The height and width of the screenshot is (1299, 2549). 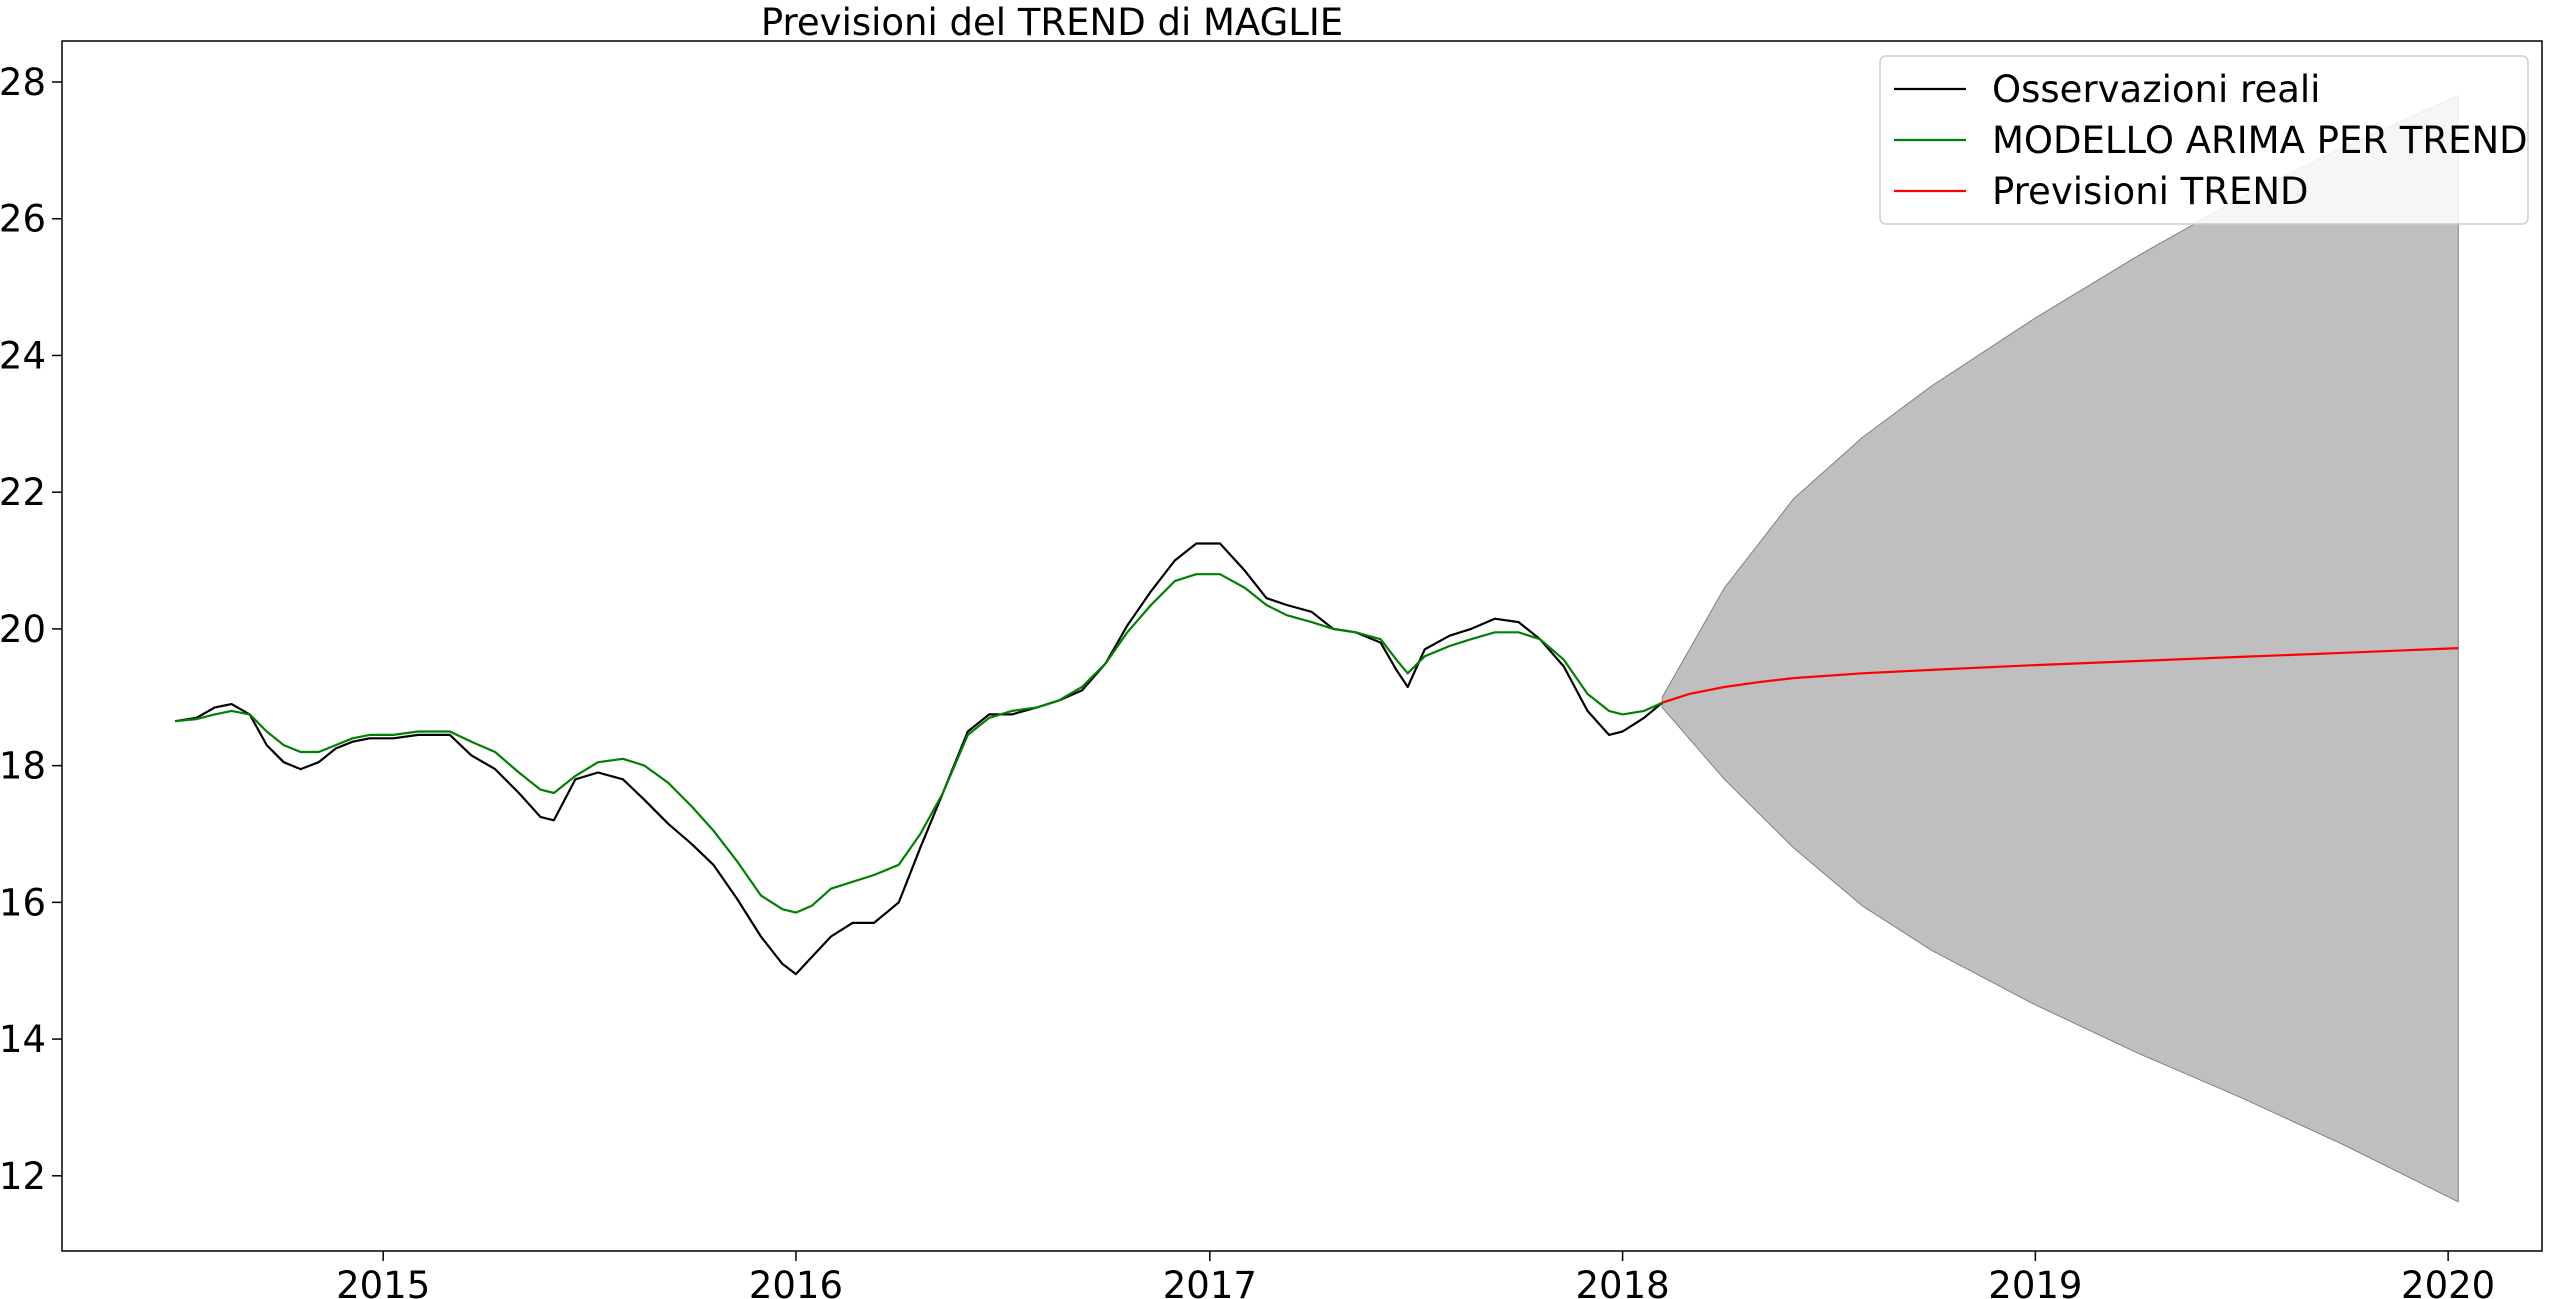 What do you see at coordinates (1415, 1275) in the screenshot?
I see `x-axis: 2015 2016 2017 2018 2019 2020` at bounding box center [1415, 1275].